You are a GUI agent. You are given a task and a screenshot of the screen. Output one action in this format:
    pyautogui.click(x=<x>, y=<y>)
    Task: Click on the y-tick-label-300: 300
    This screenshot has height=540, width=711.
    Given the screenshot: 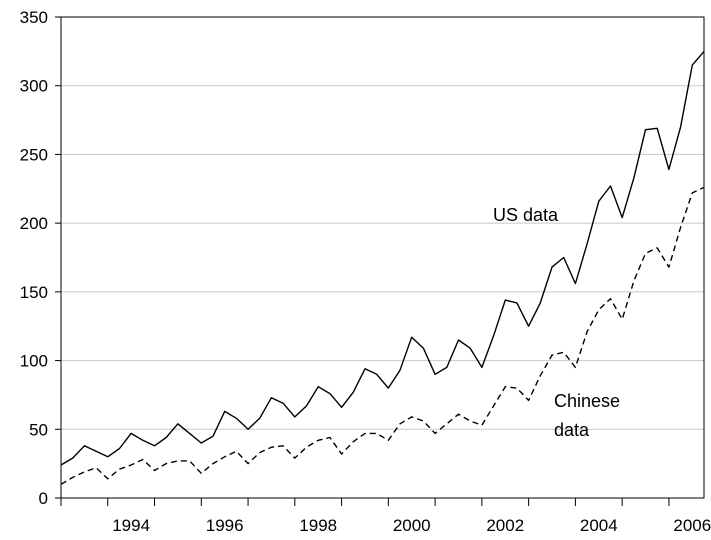 What is the action you would take?
    pyautogui.click(x=34, y=86)
    